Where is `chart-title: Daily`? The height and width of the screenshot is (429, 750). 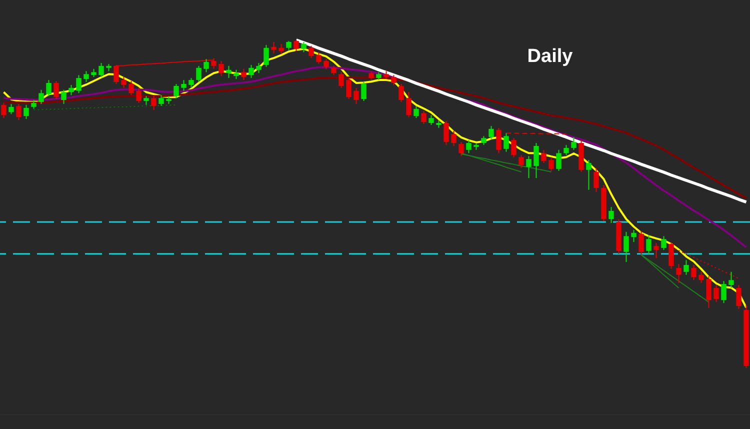
chart-title: Daily is located at coordinates (550, 56).